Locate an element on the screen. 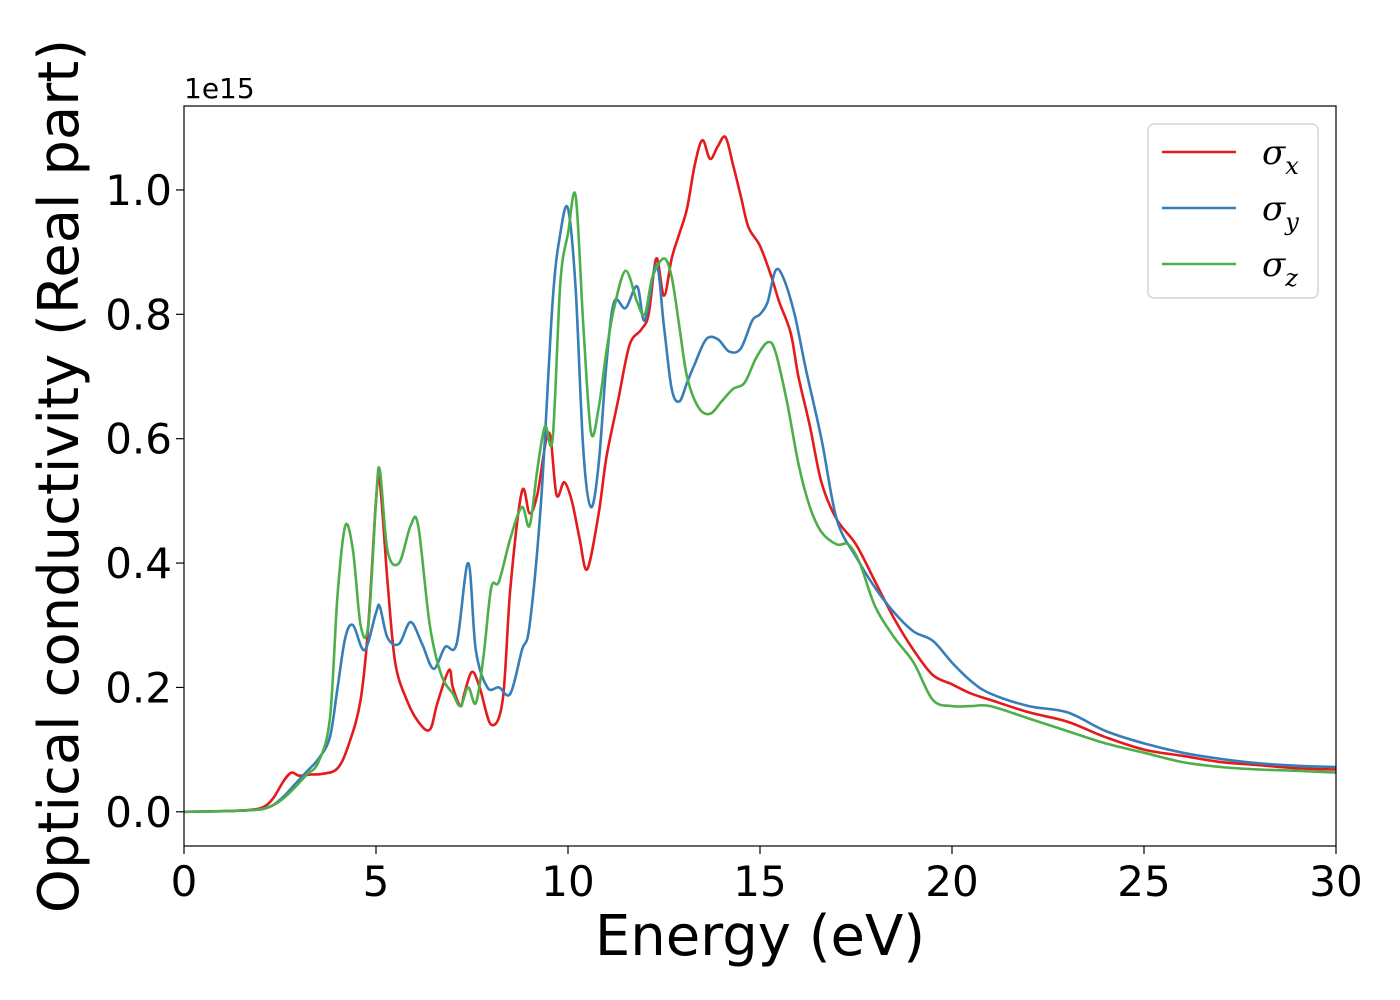 The image size is (1400, 1000). x-tick-label: 20 is located at coordinates (951, 881).